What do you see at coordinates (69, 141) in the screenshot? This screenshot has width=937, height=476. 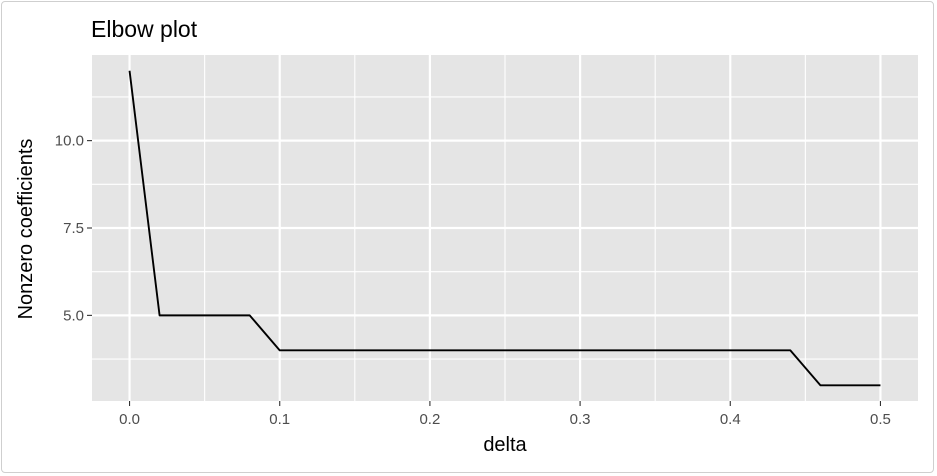 I see `y-tick-label: 10.0` at bounding box center [69, 141].